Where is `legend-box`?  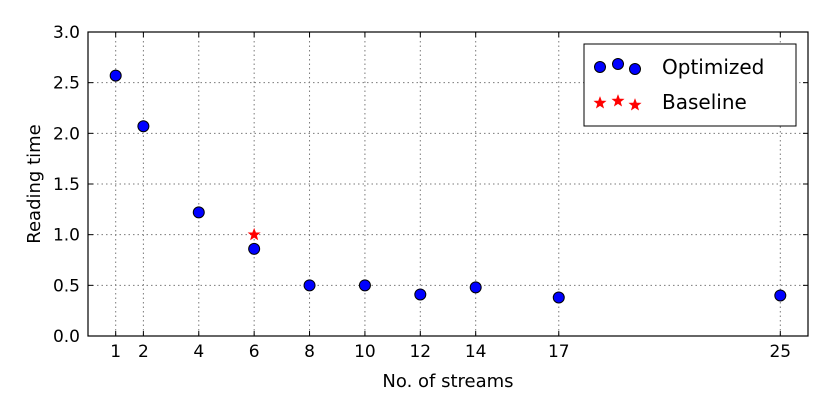 legend-box is located at coordinates (690, 85).